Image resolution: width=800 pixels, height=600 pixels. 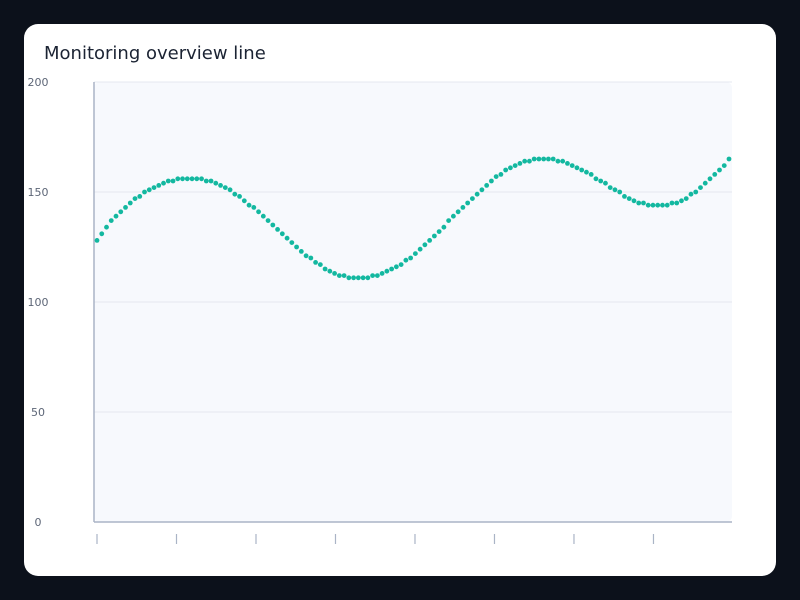 I want to click on chart-title: Monitoring overview line, so click(x=155, y=53).